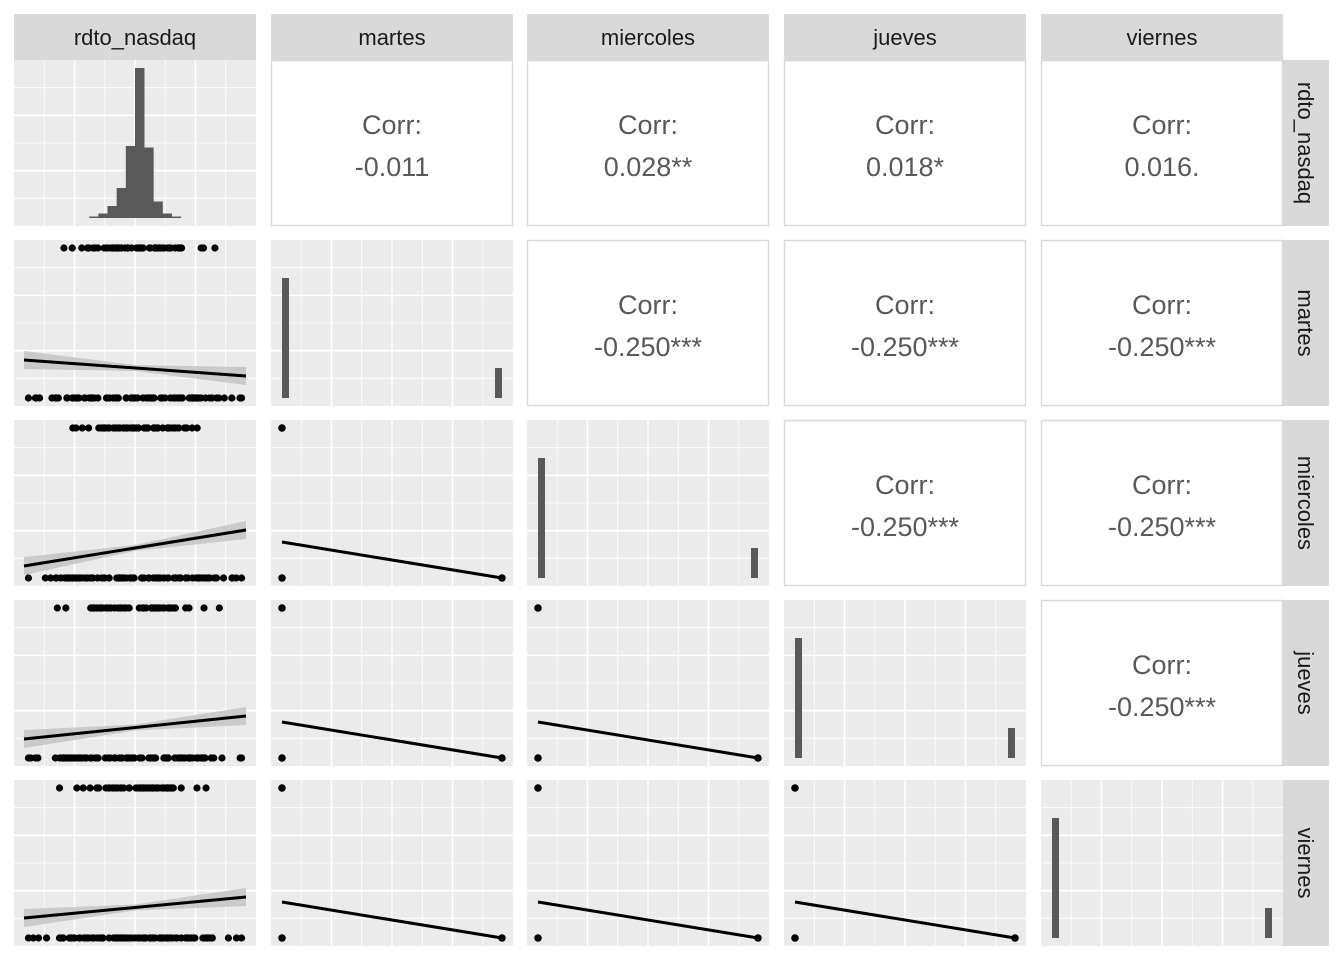 The height and width of the screenshot is (965, 1344). What do you see at coordinates (135, 37) in the screenshot?
I see `column-strip-rdto_nasdaq: rdto_nasdaq` at bounding box center [135, 37].